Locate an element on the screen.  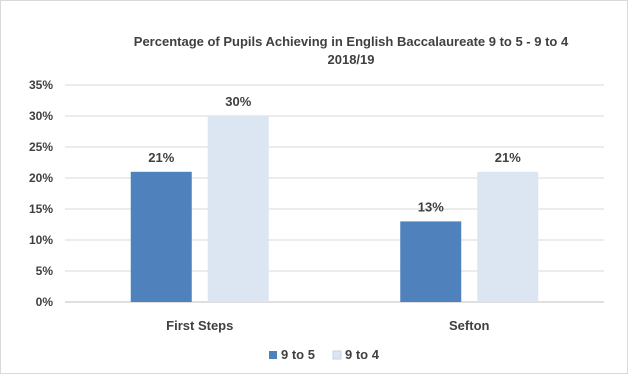
legend: 9 to 5 9 to 4 is located at coordinates (324, 354).